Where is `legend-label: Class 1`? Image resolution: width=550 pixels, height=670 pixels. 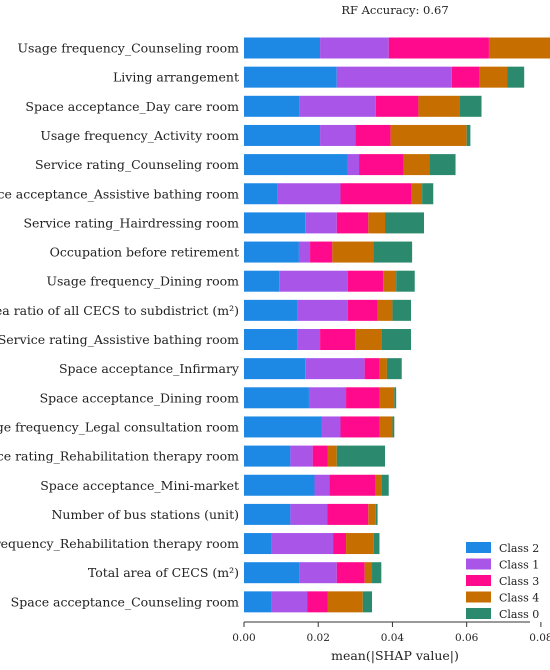 legend-label: Class 1 is located at coordinates (519, 565).